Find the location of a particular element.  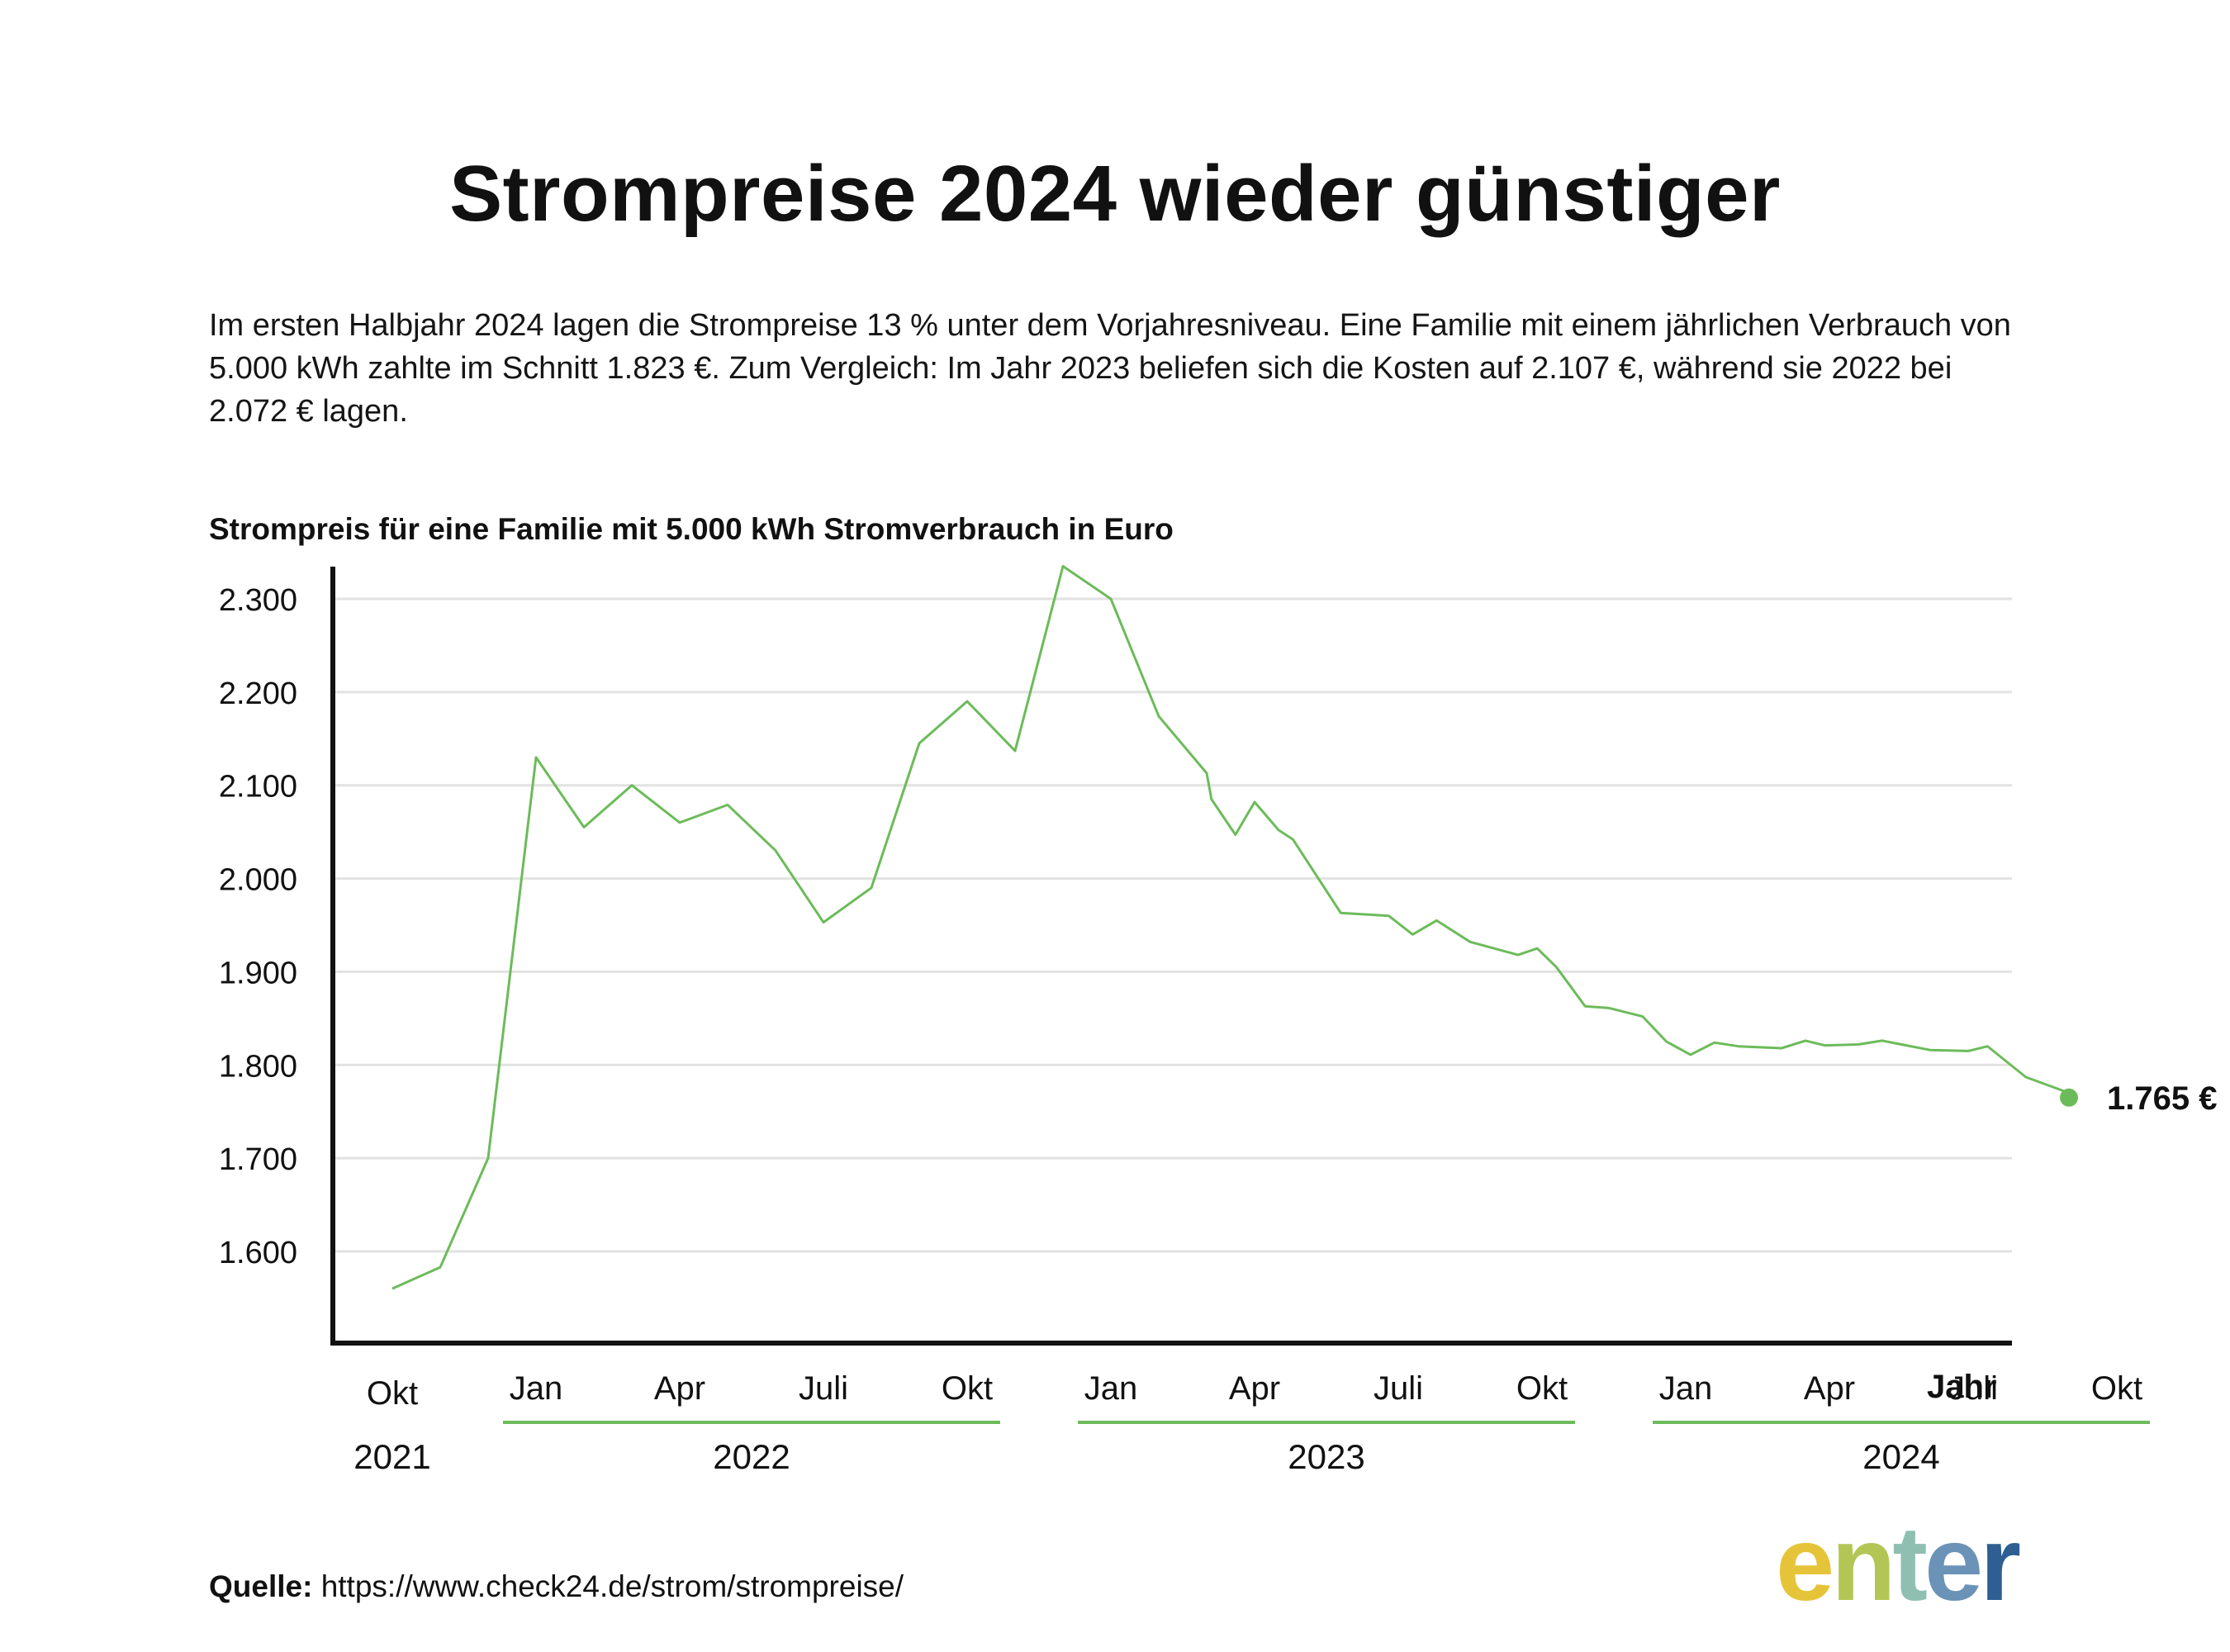

enter-logo: enter is located at coordinates (1898, 1564).